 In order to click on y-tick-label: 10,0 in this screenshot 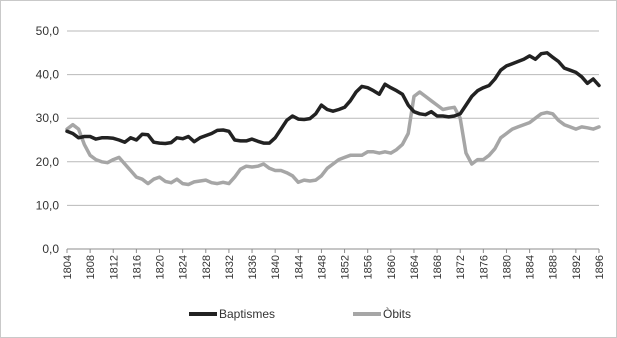, I will do `click(48, 205)`.